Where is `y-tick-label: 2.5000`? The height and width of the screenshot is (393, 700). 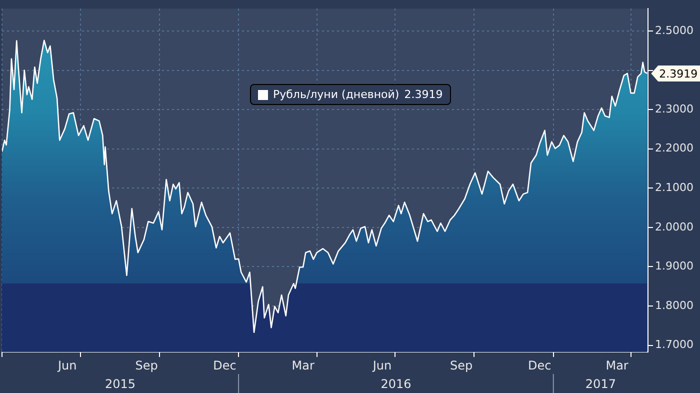
y-tick-label: 2.5000 is located at coordinates (674, 30).